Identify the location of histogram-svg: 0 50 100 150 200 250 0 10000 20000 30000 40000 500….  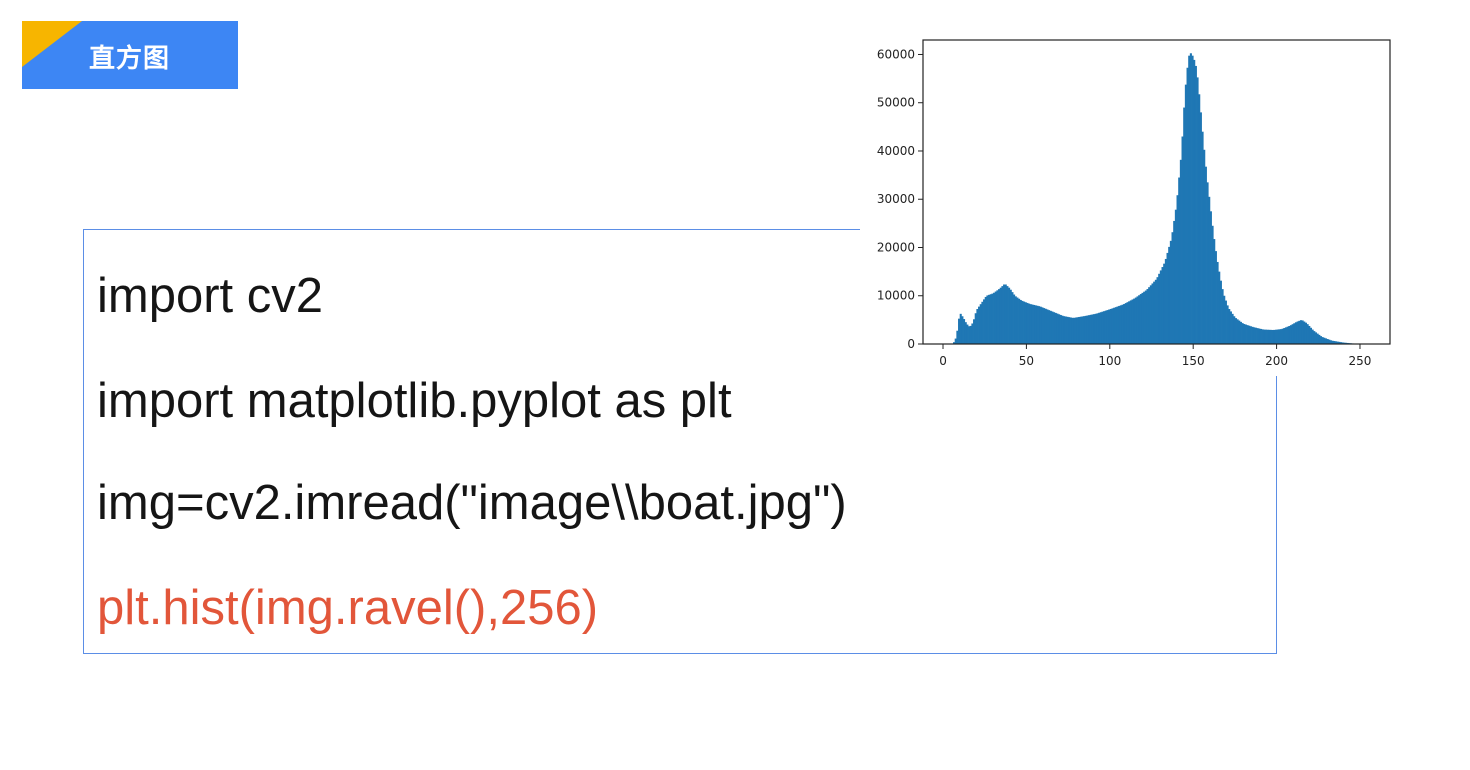
(1134, 203).